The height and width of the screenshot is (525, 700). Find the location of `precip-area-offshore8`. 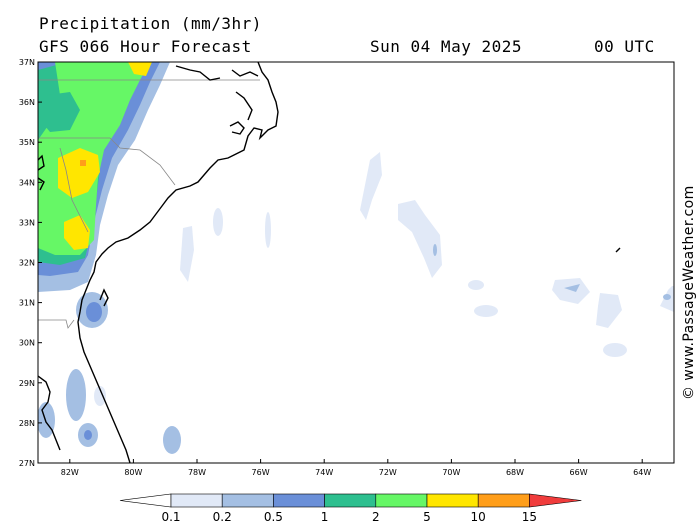

precip-area-offshore8 is located at coordinates (571, 291).